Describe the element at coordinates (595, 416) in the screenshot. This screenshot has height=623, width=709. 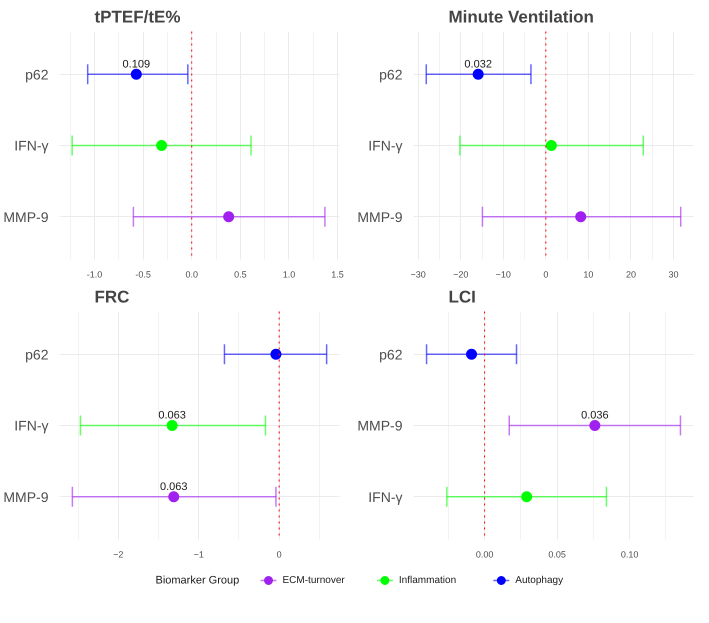
I see `annotation: 0.036` at that location.